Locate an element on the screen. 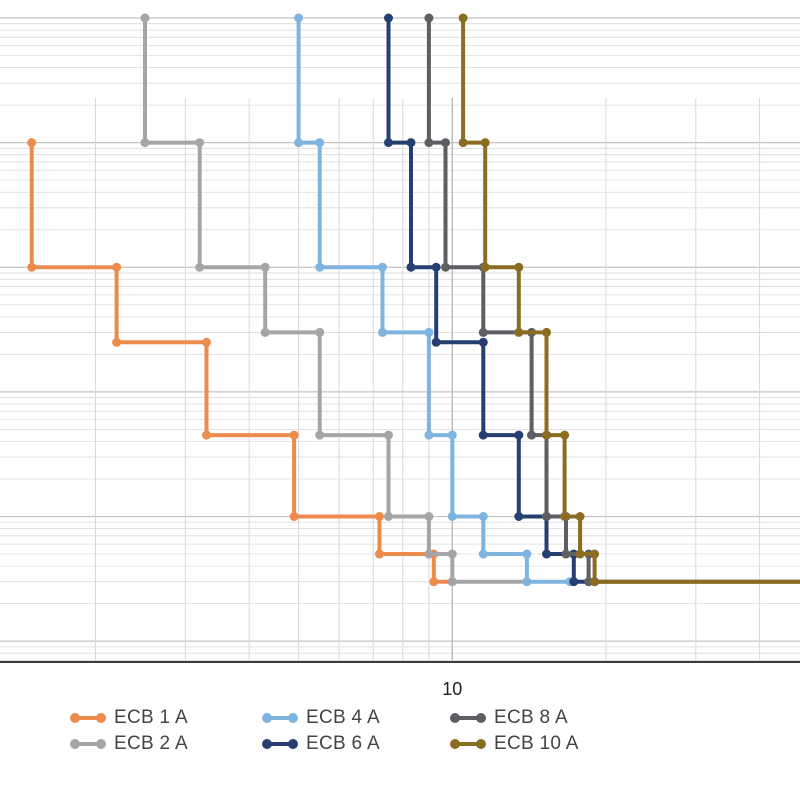  x-tick-label: 10 is located at coordinates (452, 689).